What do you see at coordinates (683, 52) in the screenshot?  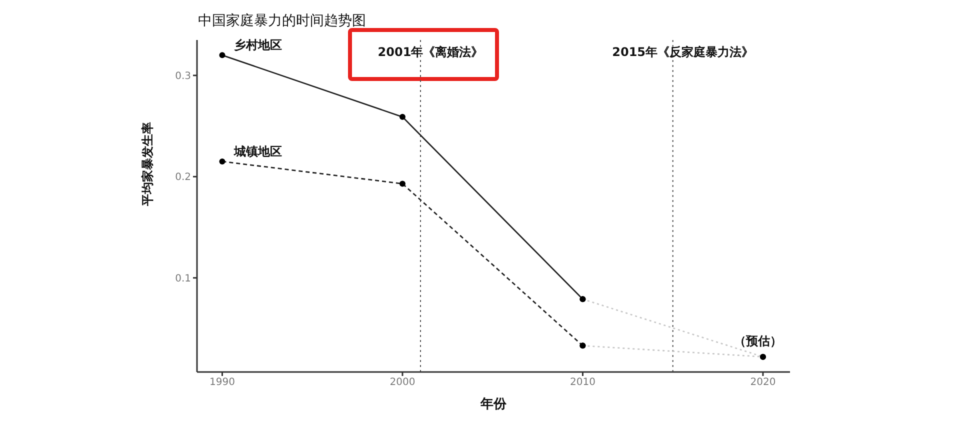 I see `ref-line-label: 2015年《反家庭暴力法》` at bounding box center [683, 52].